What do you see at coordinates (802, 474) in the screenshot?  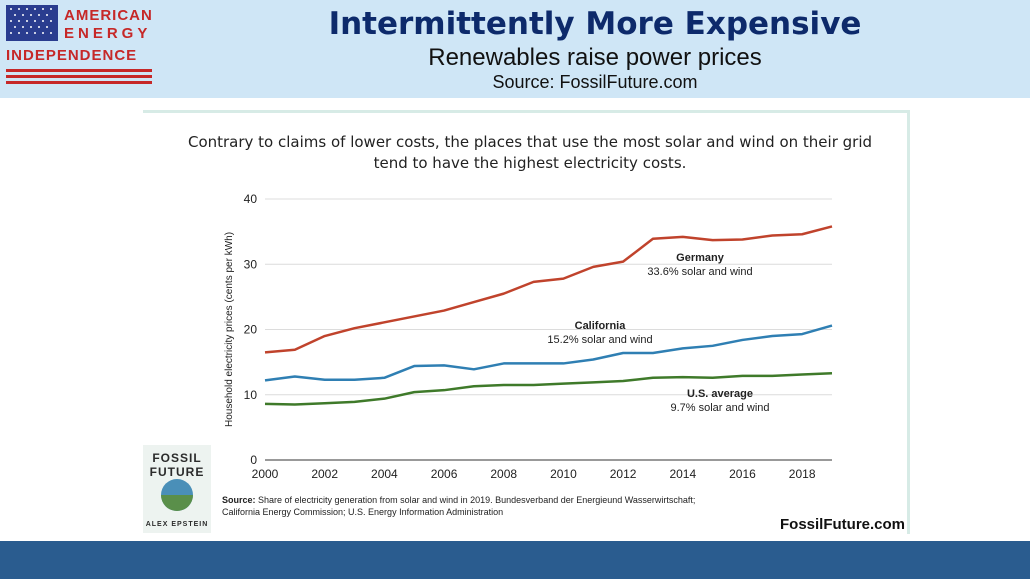 I see `x-tick-label: 2018` at bounding box center [802, 474].